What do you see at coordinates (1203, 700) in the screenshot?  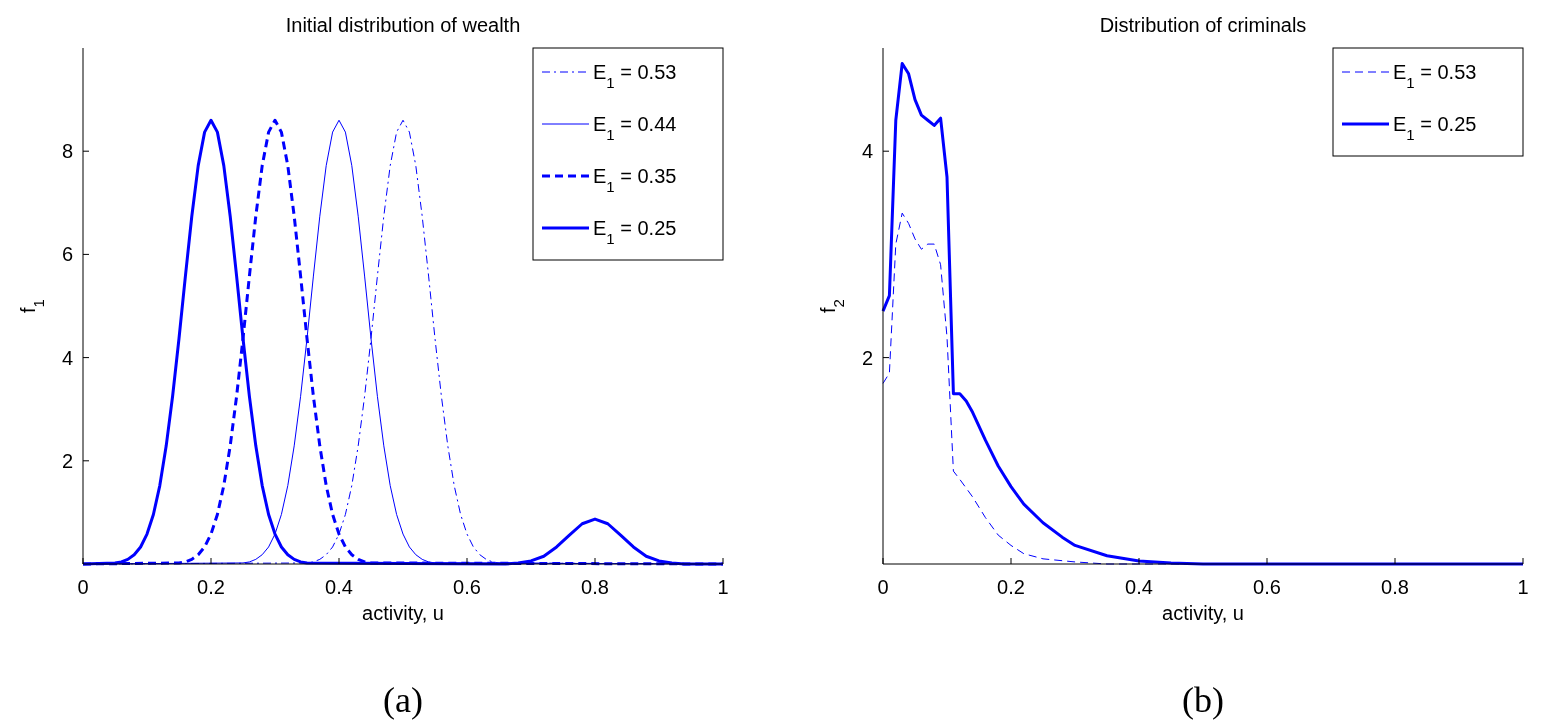 I see `text: (b)` at bounding box center [1203, 700].